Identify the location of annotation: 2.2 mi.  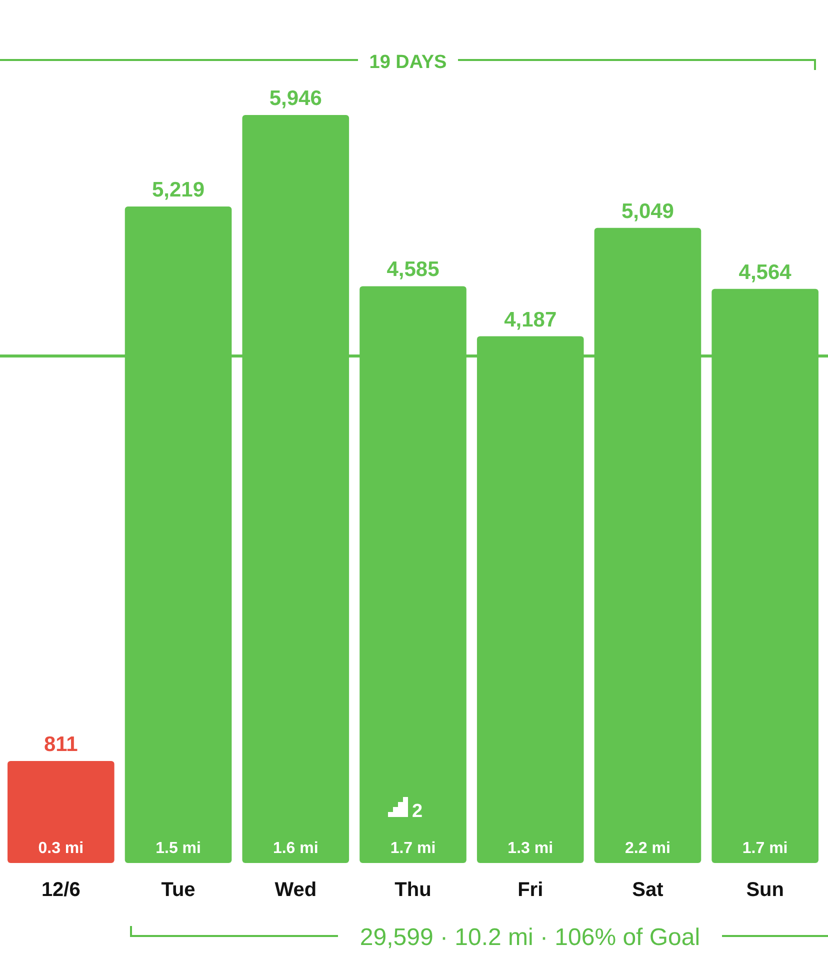
(647, 848).